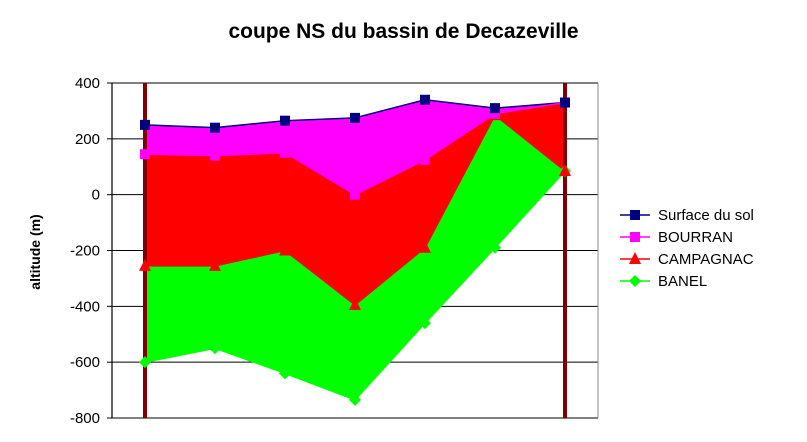  I want to click on y-tick-labels: 400 200 0 -200 -400 -600 -800, so click(85, 251).